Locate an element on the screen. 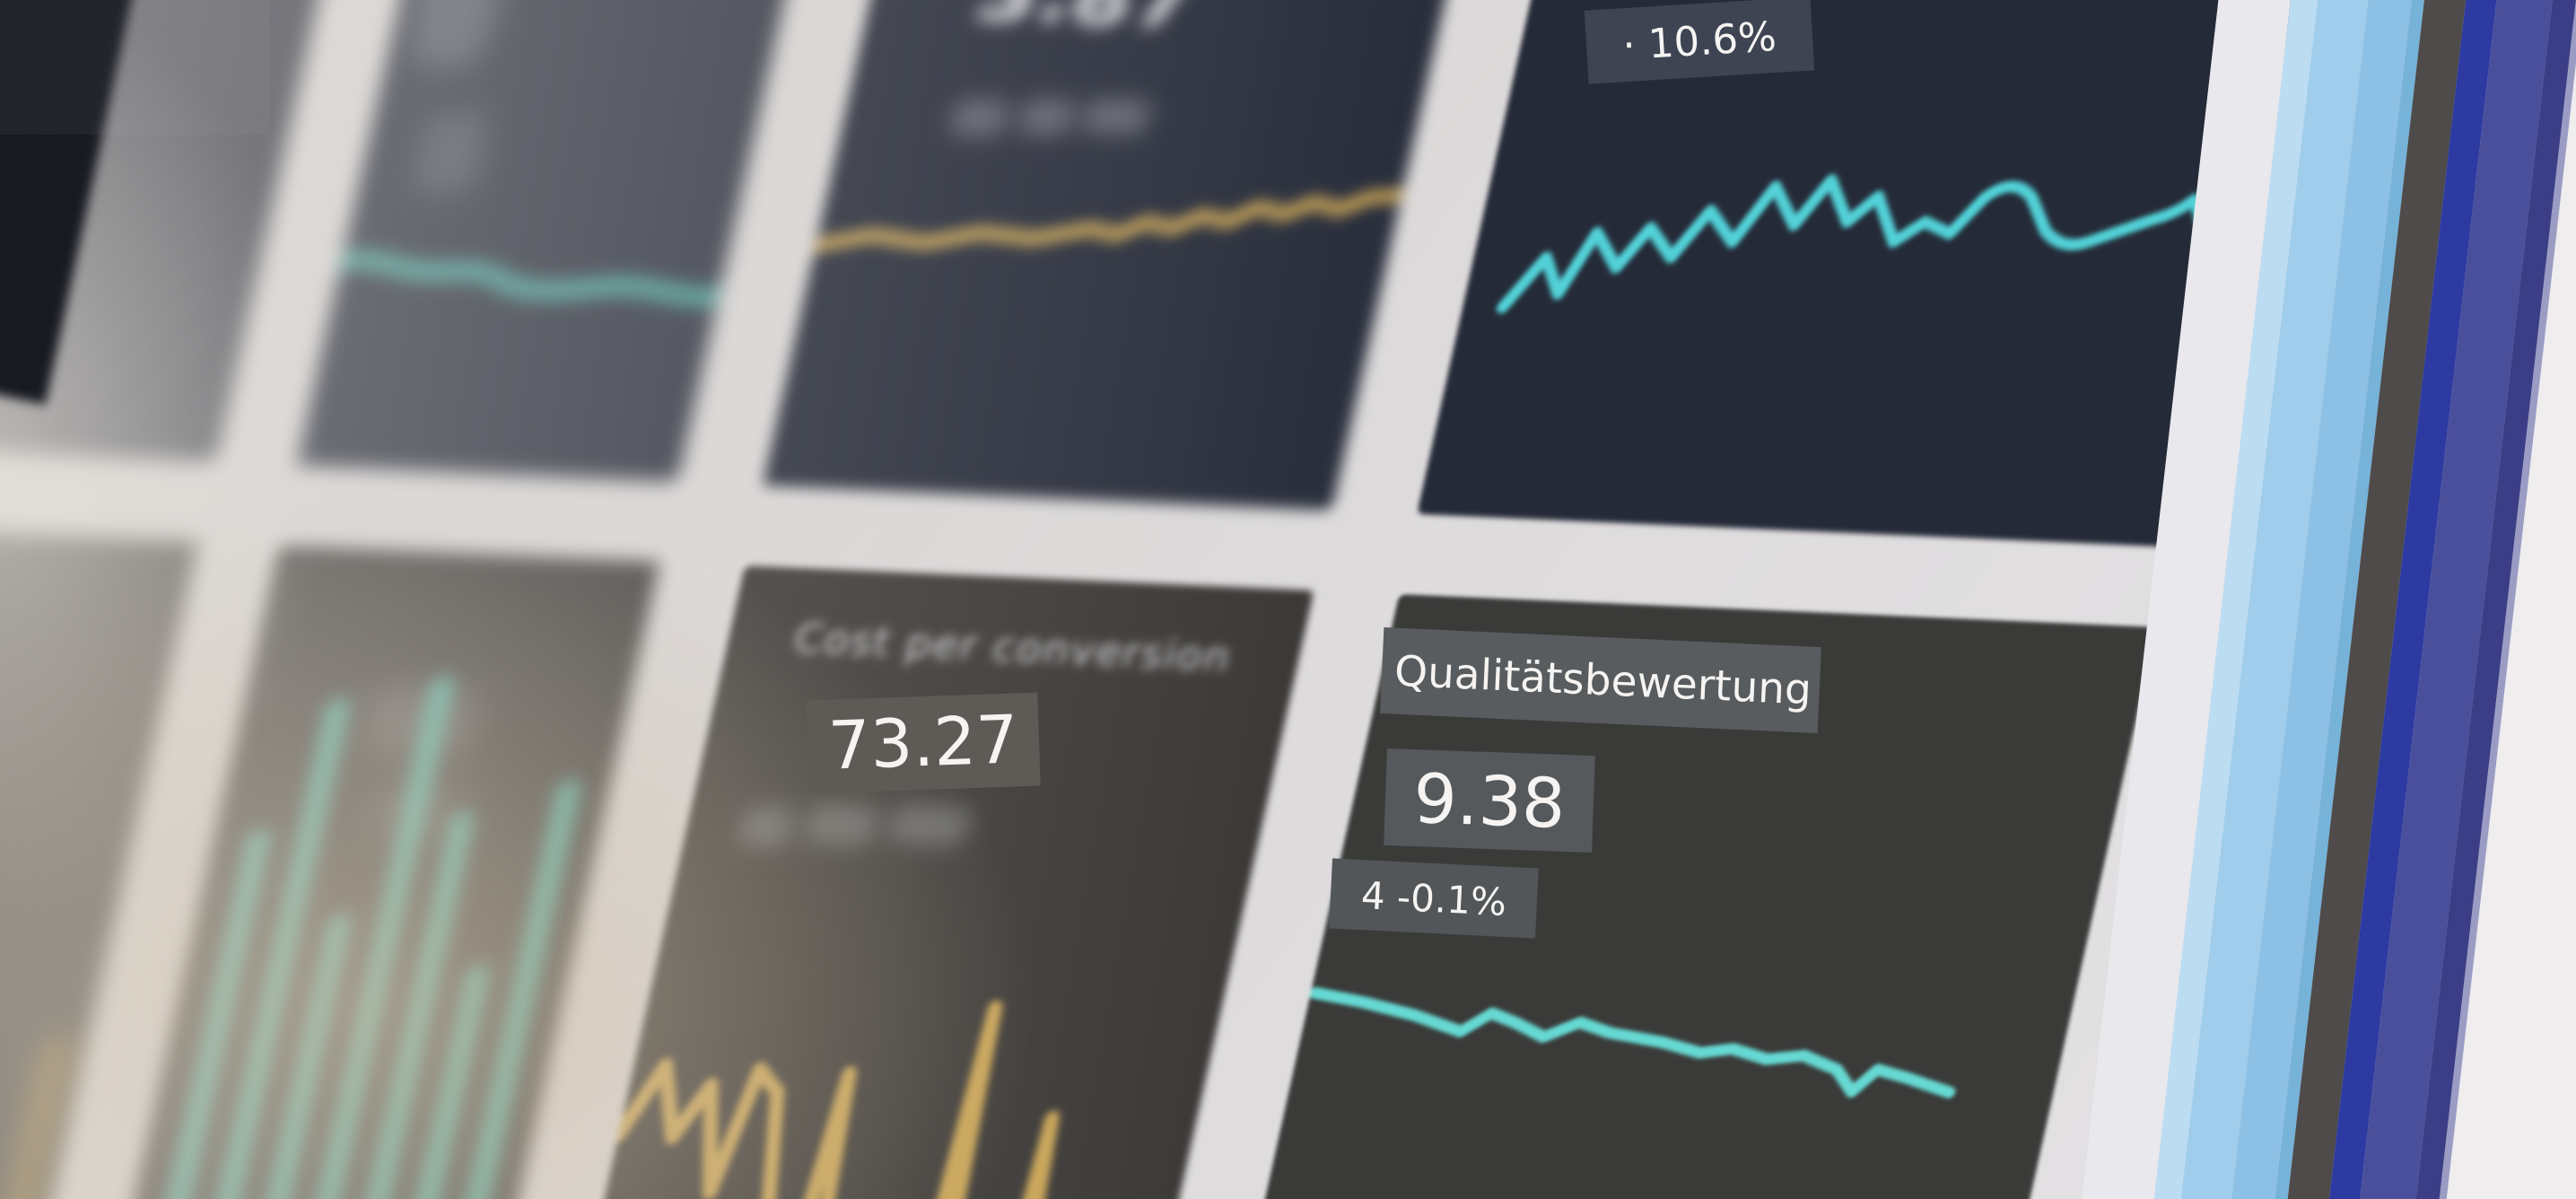 Image resolution: width=2576 pixels, height=1199 pixels. sparkline-gold-rising is located at coordinates (1109, 220).